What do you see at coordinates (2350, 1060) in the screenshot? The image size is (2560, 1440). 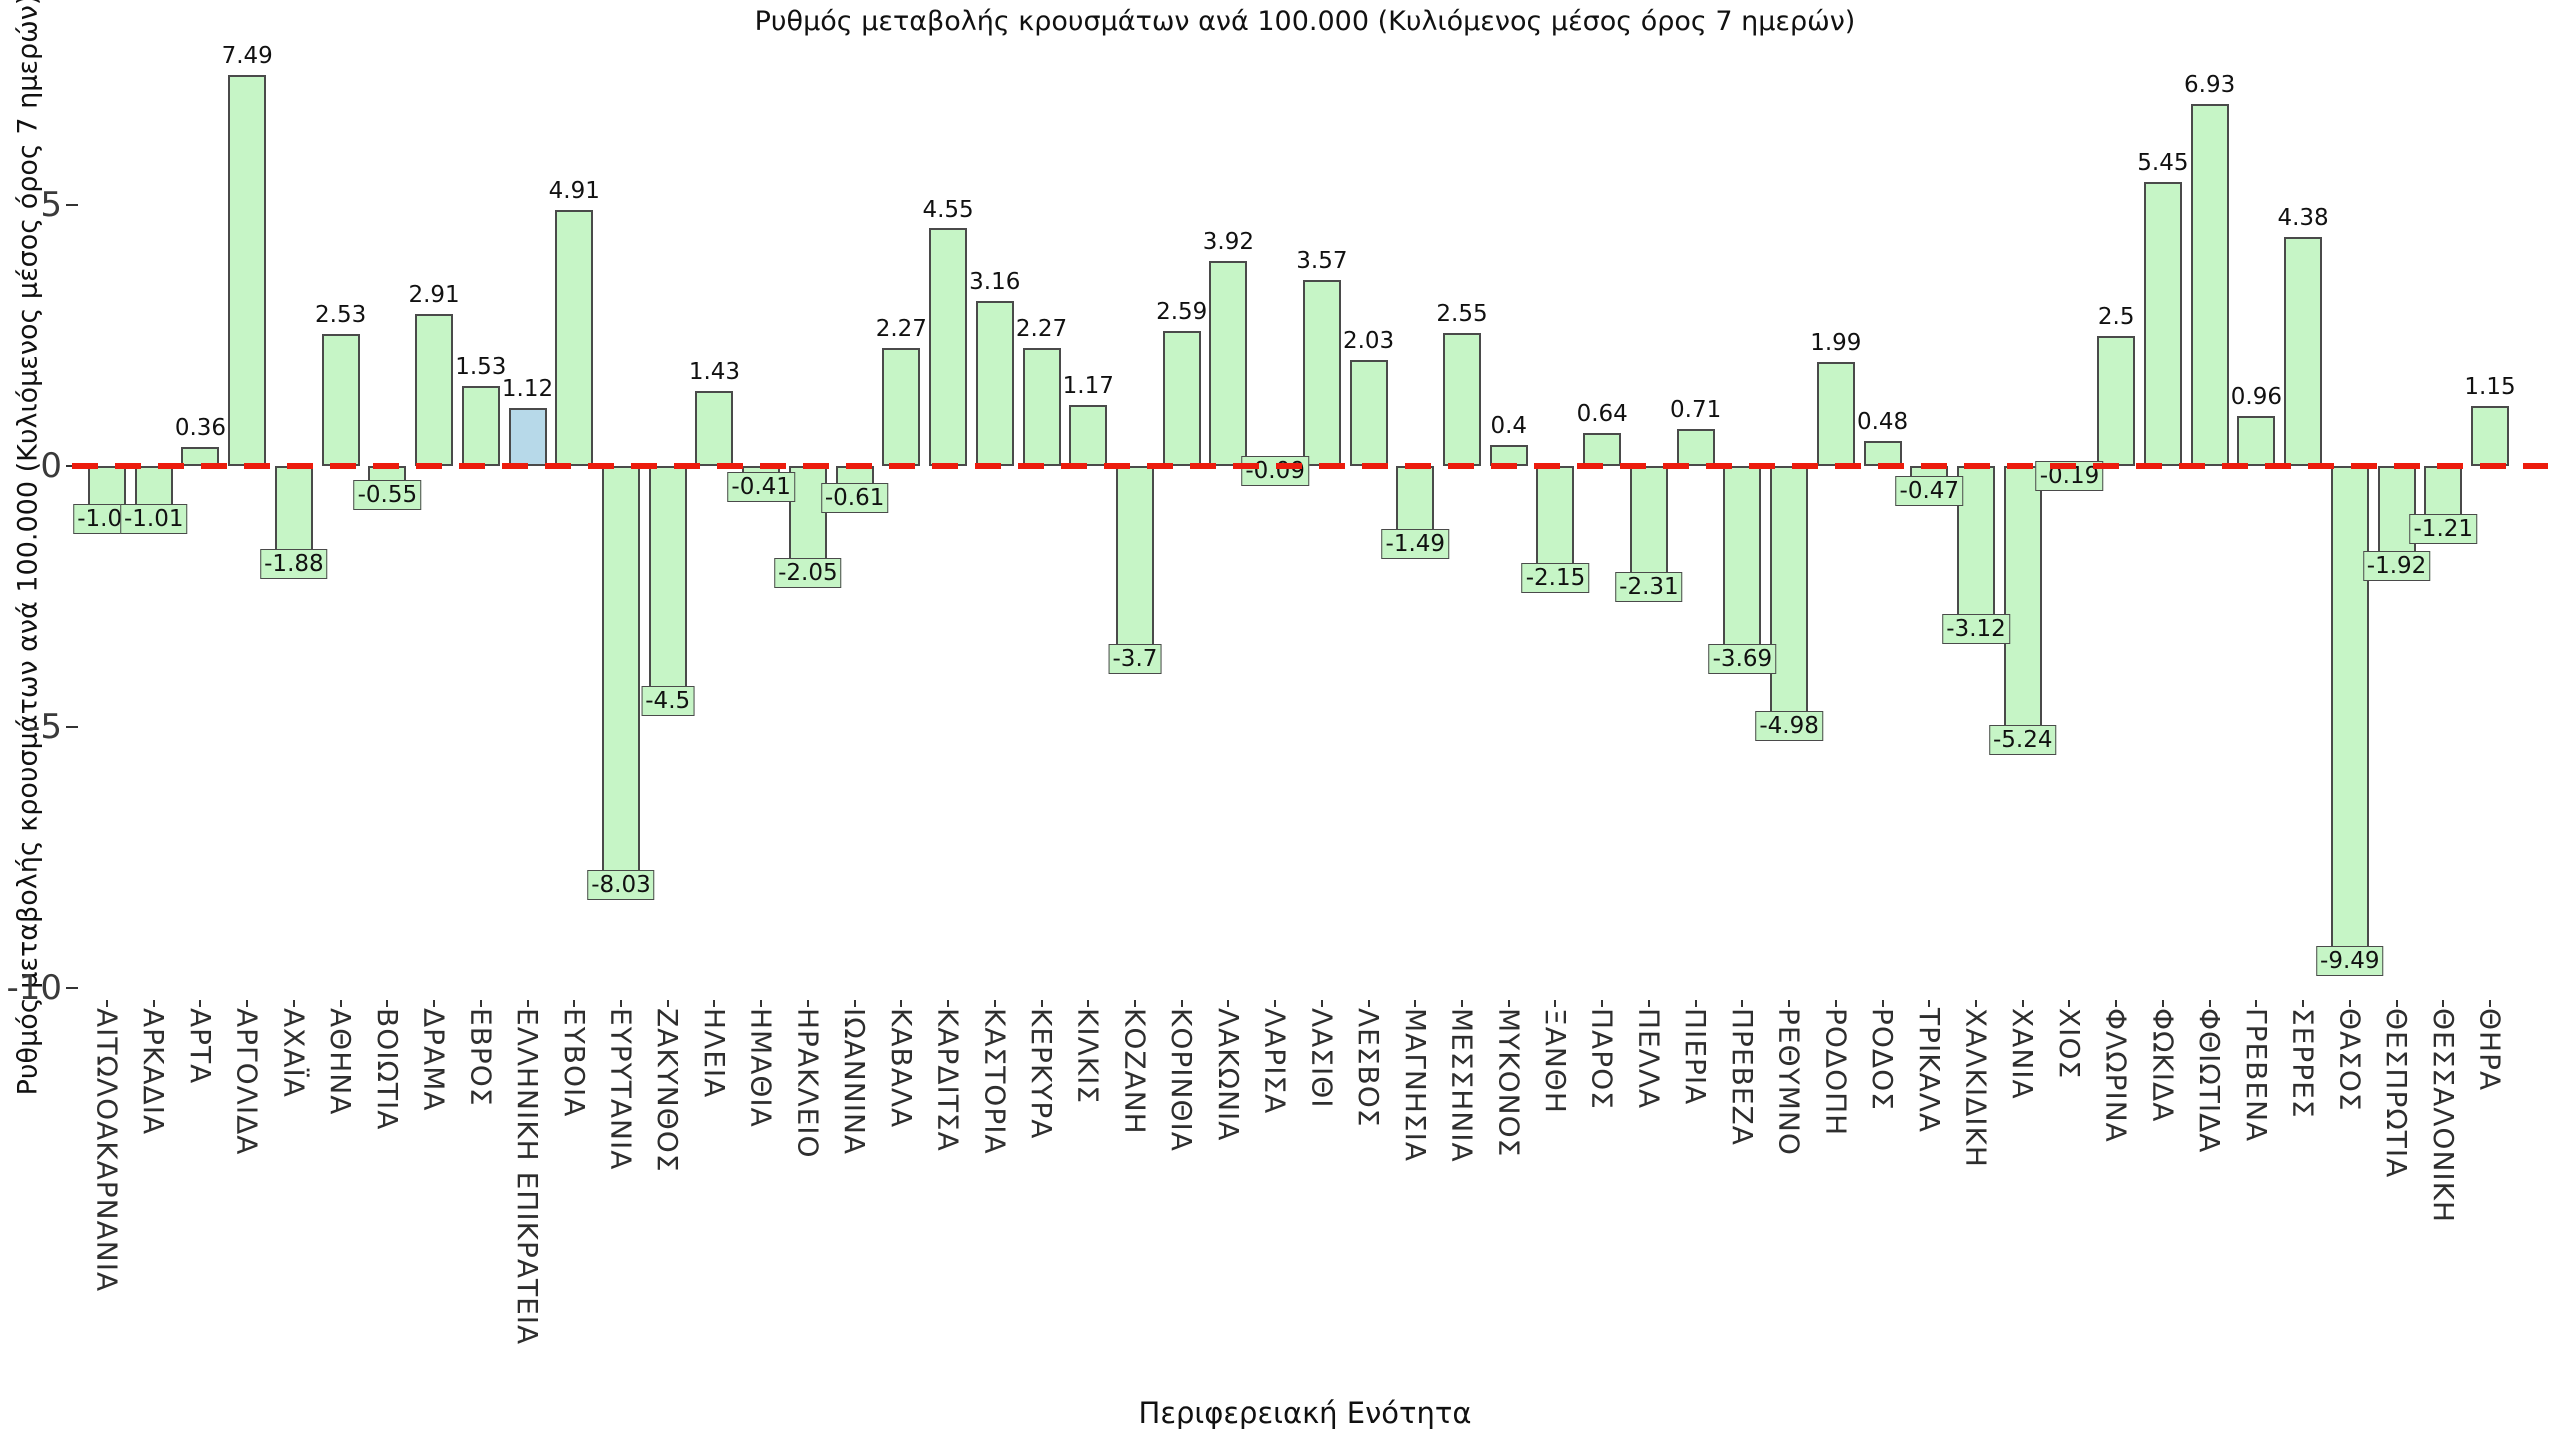 I see `x-category-label: ΘΑΣΟΣ` at bounding box center [2350, 1060].